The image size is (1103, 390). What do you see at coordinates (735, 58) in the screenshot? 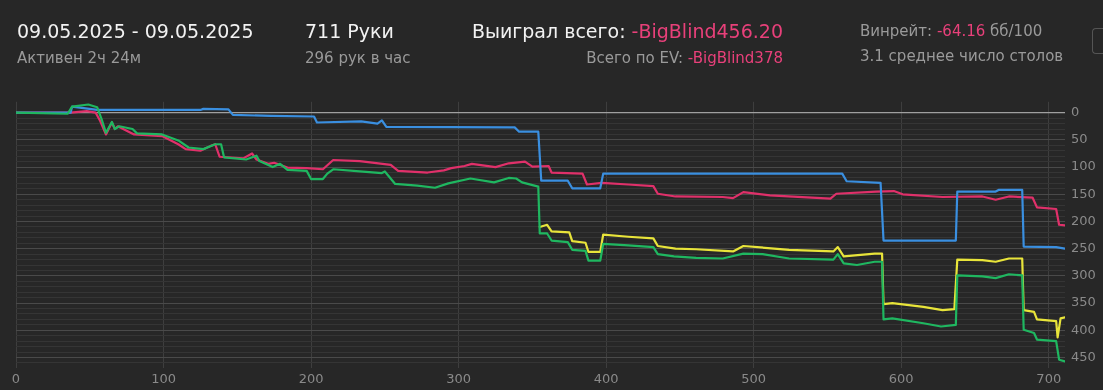
I see `text: -BigBlind378` at bounding box center [735, 58].